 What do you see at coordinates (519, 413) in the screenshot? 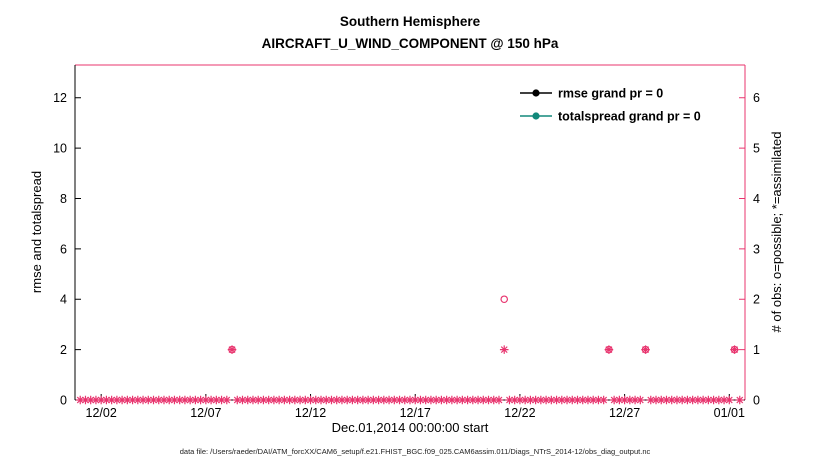
I see `x-tick-label: 12/22` at bounding box center [519, 413].